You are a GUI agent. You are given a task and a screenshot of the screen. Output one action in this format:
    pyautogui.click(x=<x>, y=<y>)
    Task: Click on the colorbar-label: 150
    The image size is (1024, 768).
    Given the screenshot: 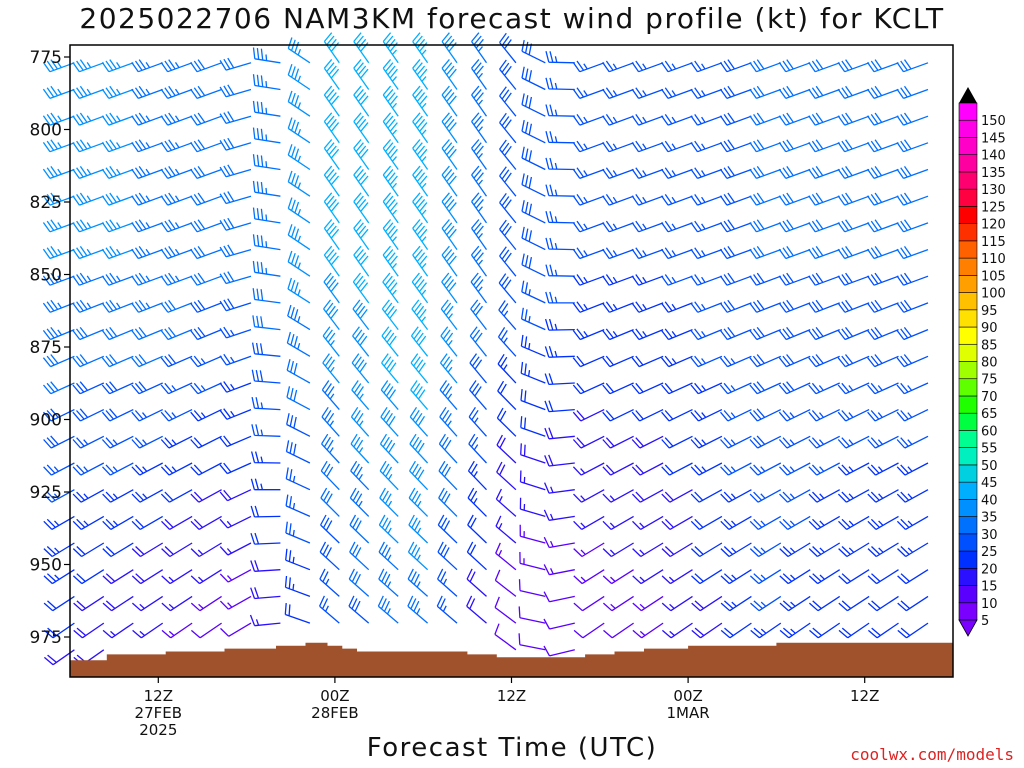 What is the action you would take?
    pyautogui.click(x=993, y=121)
    